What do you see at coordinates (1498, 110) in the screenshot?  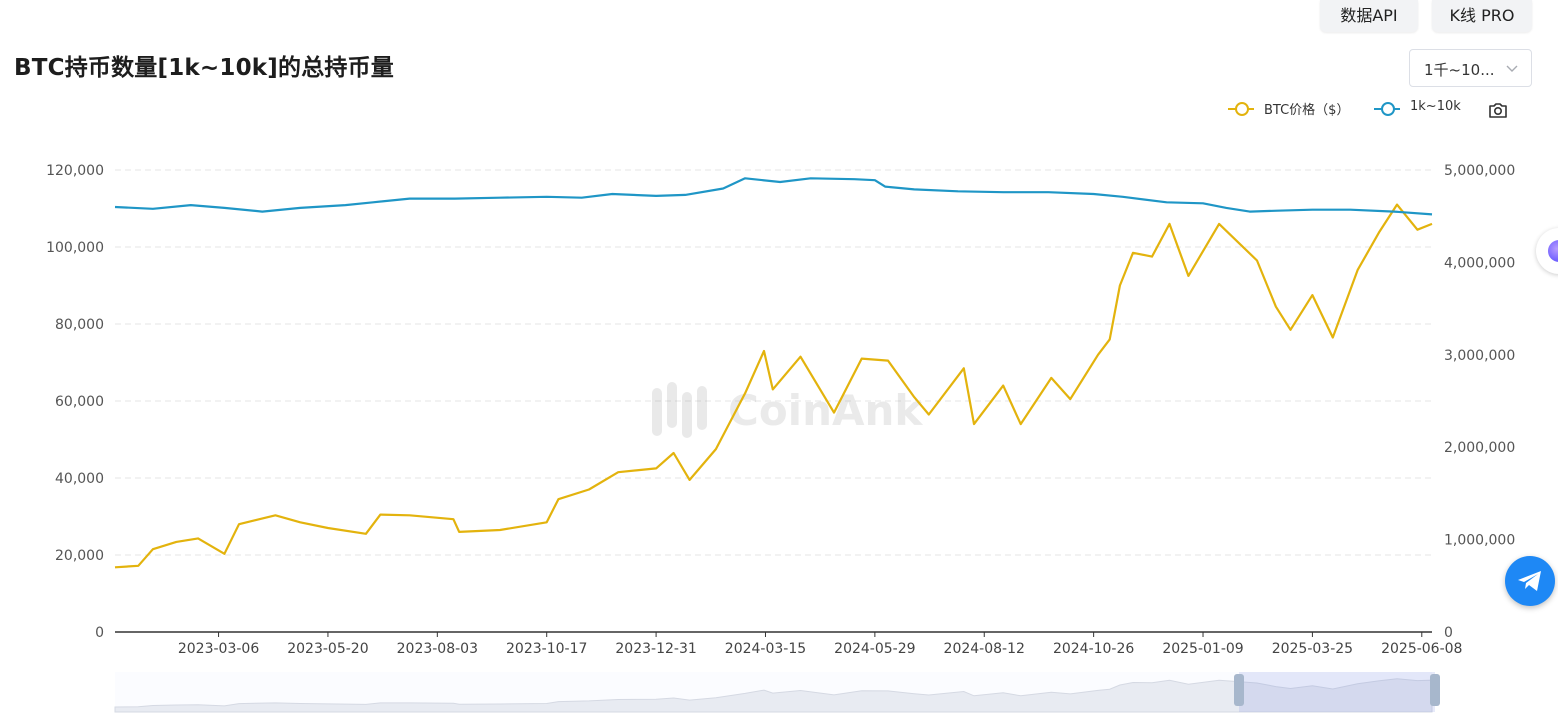 I see `camera-icon` at bounding box center [1498, 110].